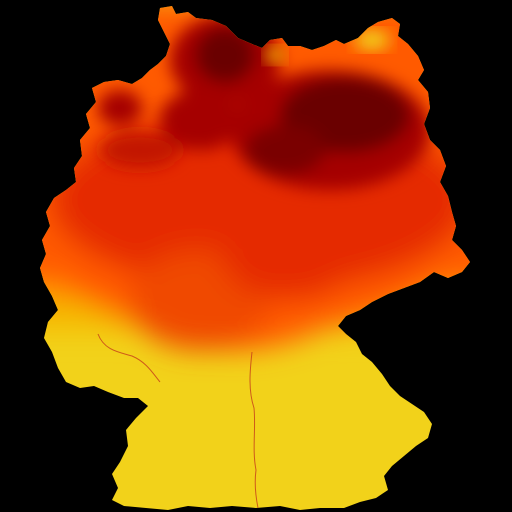  Describe the element at coordinates (178, 421) in the screenshot. I see `region-boundary-line` at that location.